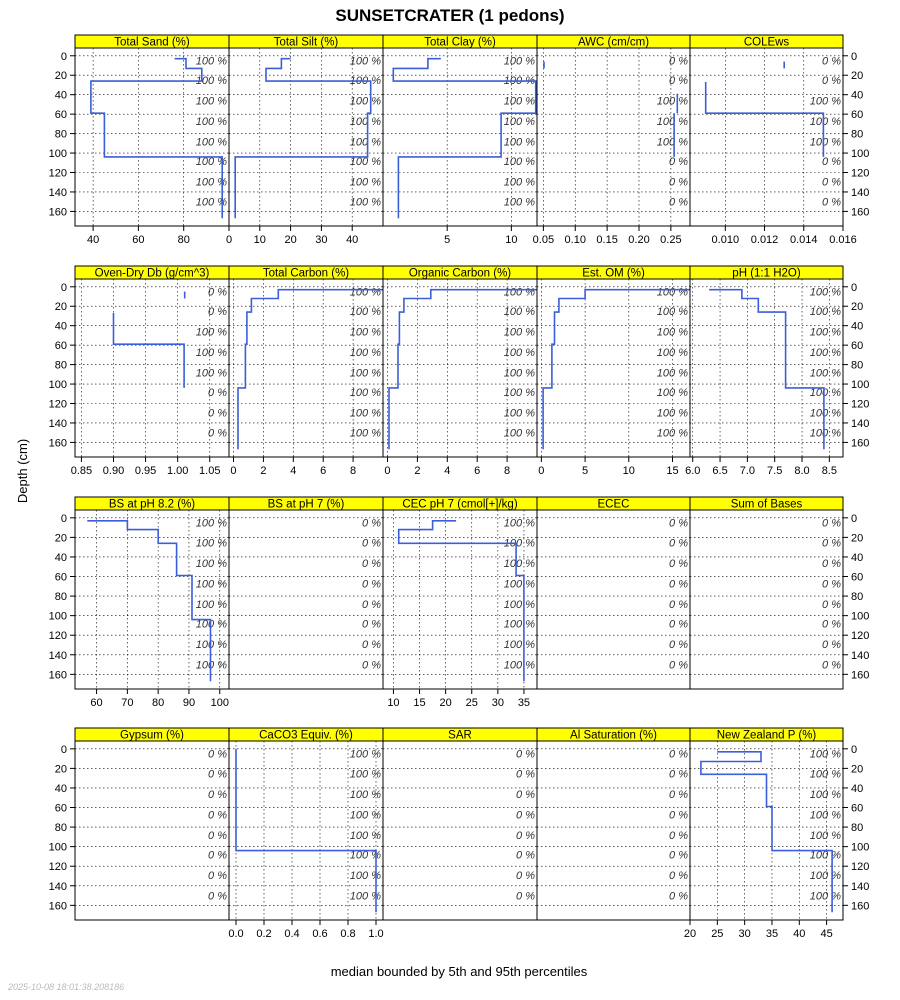 The height and width of the screenshot is (1000, 900). I want to click on y-tick-label-left: 120, so click(58, 636).